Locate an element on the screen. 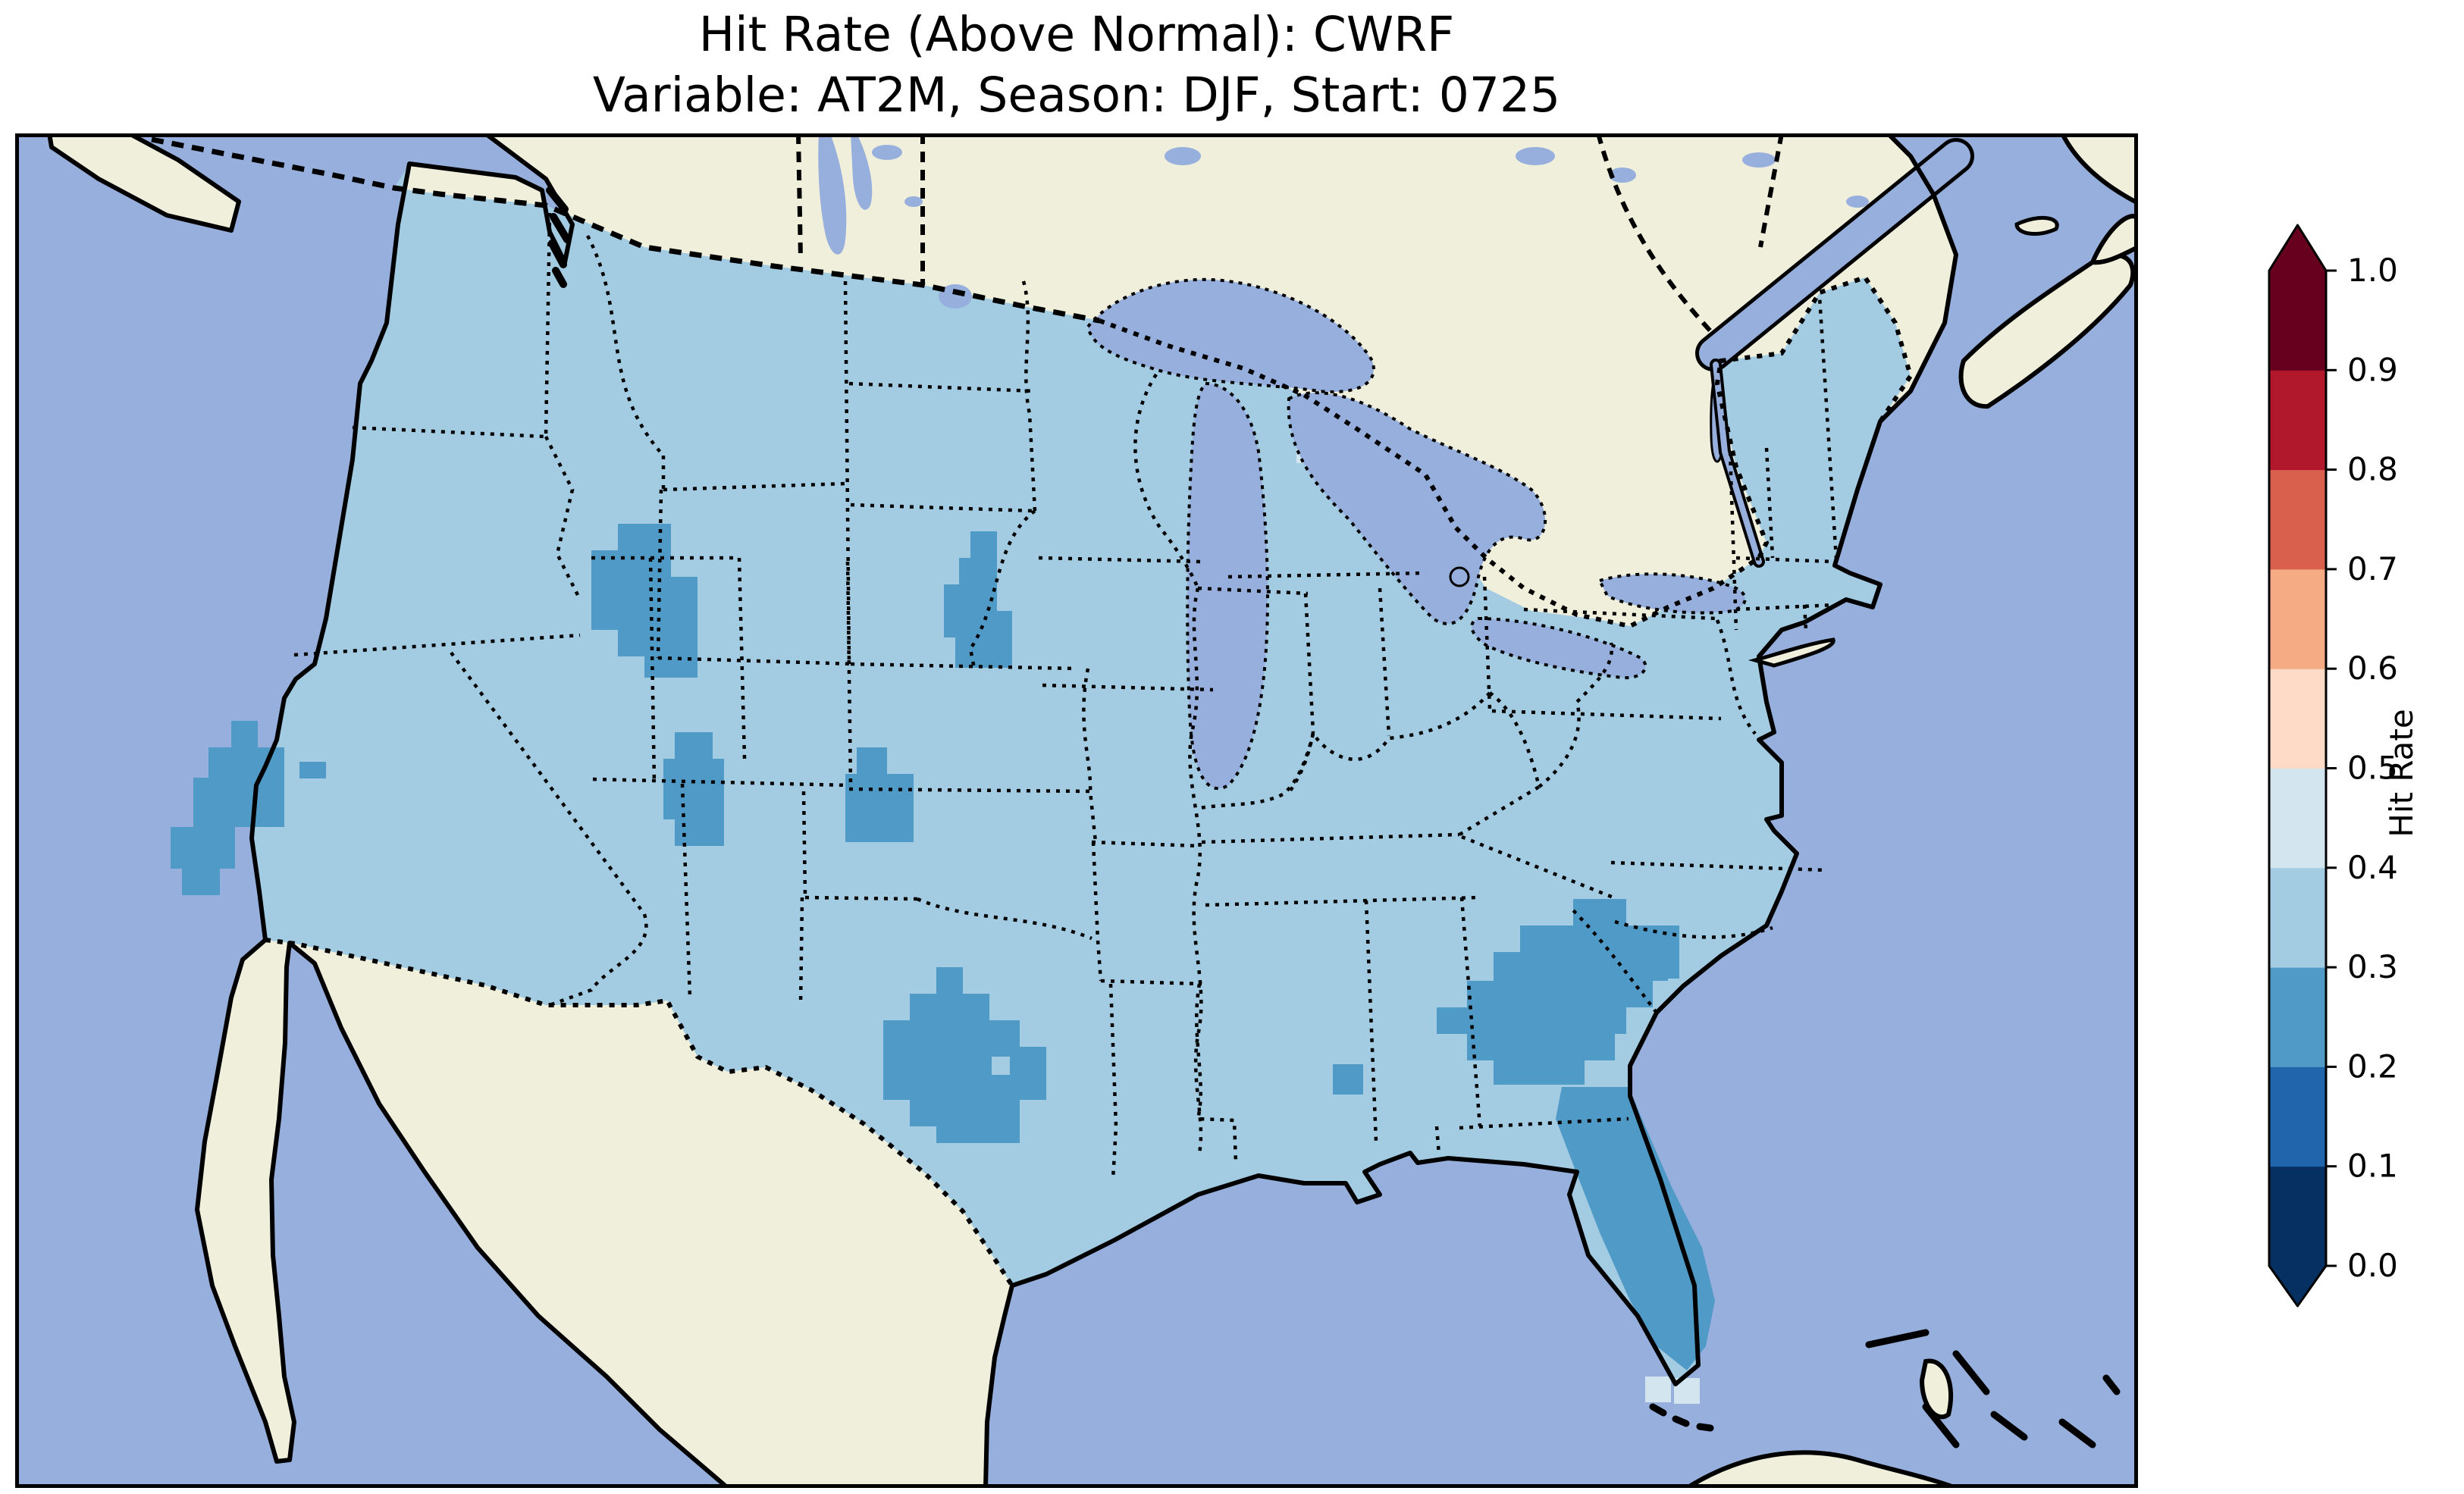 The image size is (2464, 1494). patch-central-texas is located at coordinates (964, 1055).